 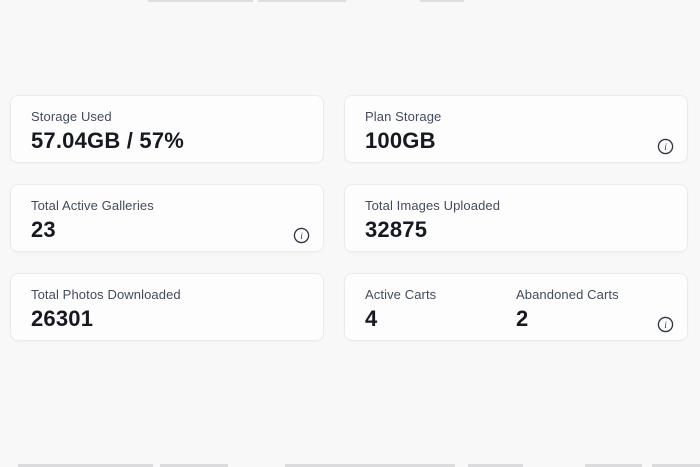 What do you see at coordinates (433, 205) in the screenshot?
I see `stat-label: Total Images Uploaded` at bounding box center [433, 205].